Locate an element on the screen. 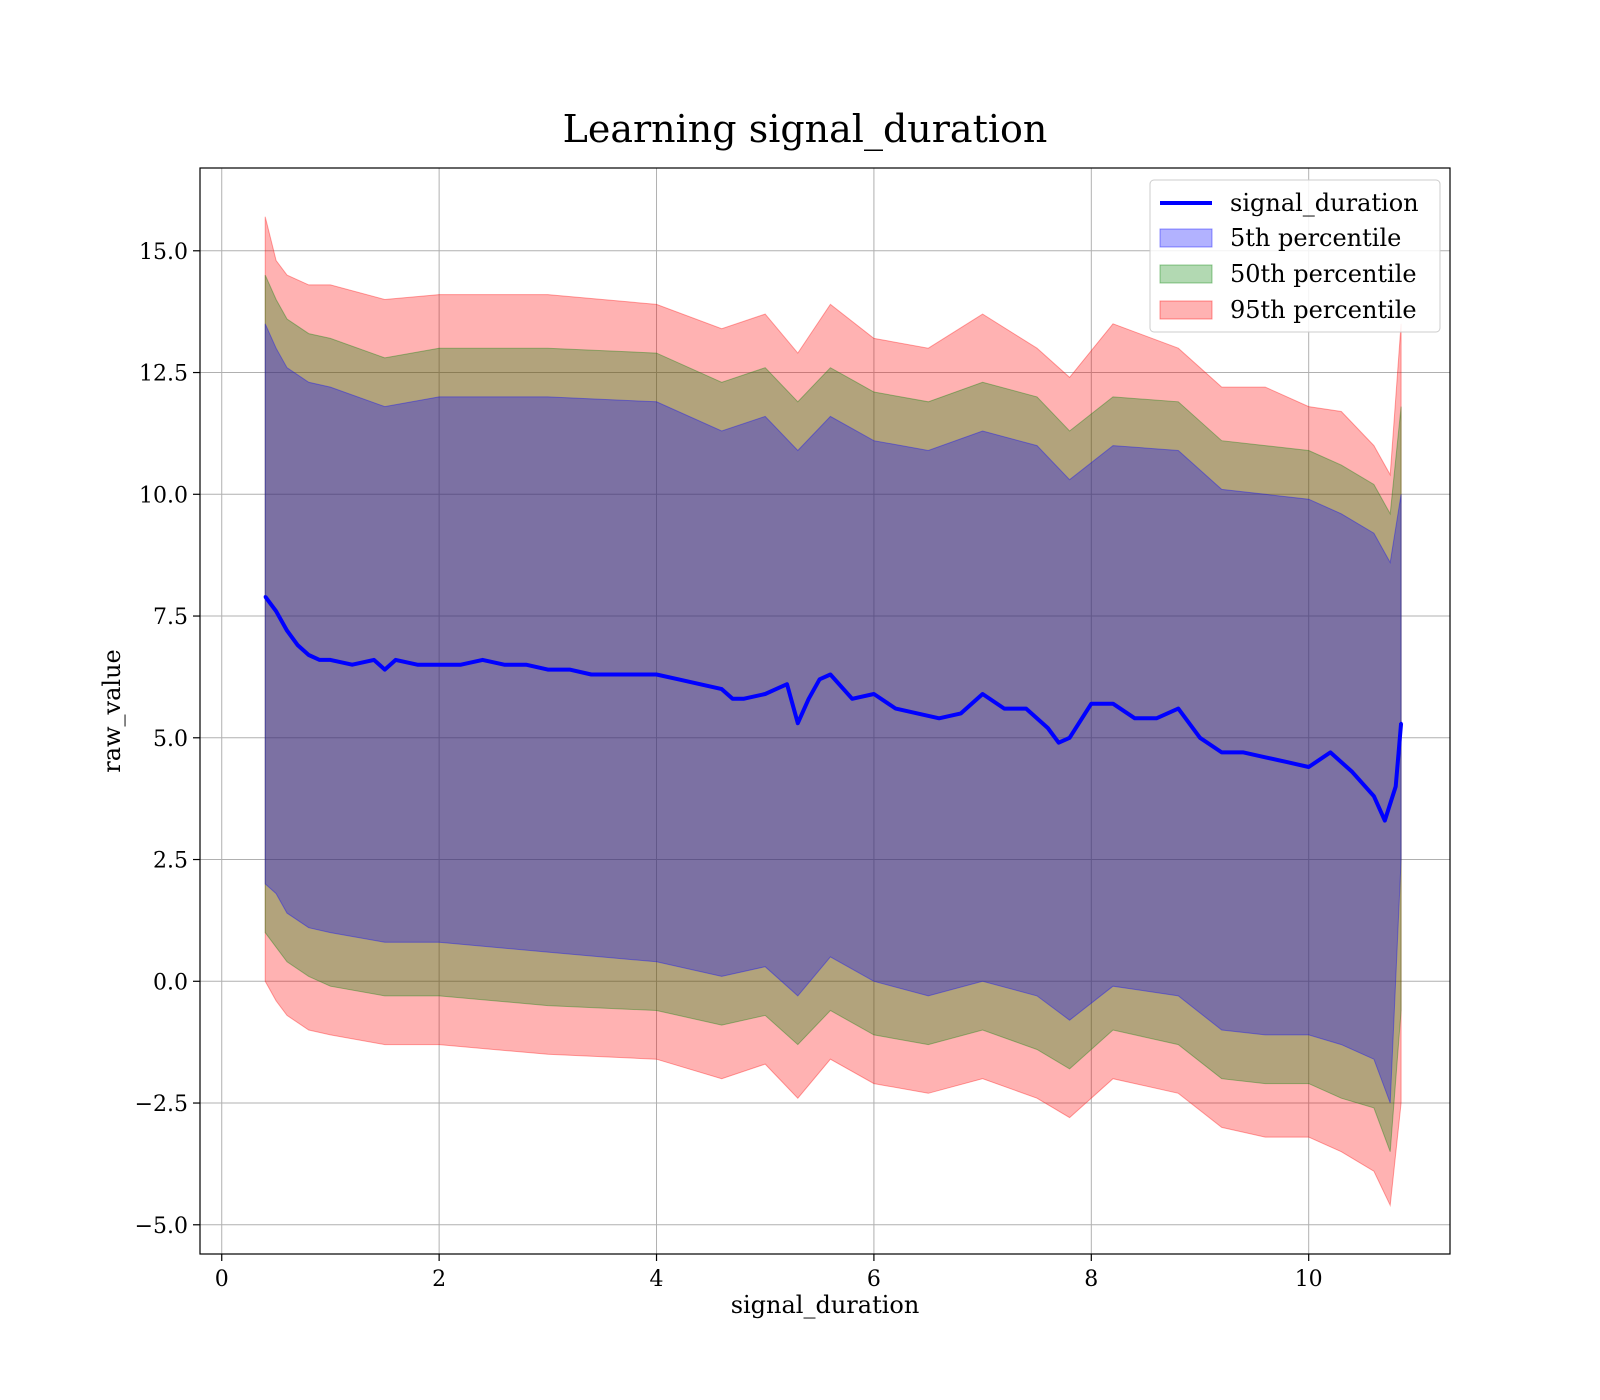 This screenshot has width=1600, height=1400. y-tick-label: 15.0 is located at coordinates (163, 252).